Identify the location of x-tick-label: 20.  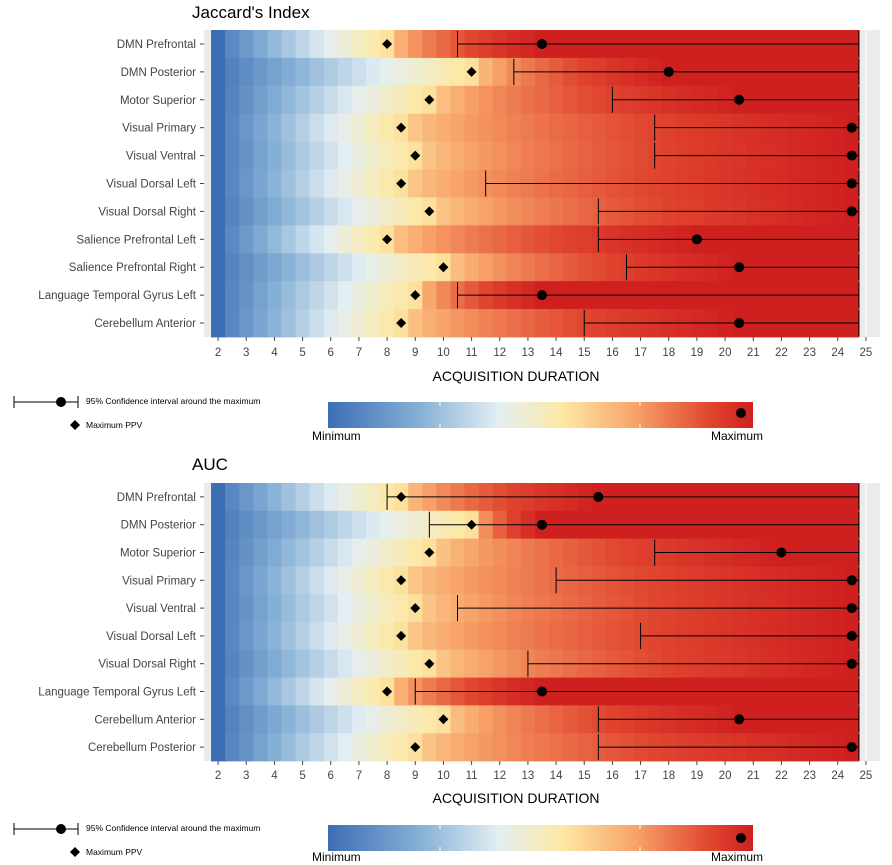
(725, 353).